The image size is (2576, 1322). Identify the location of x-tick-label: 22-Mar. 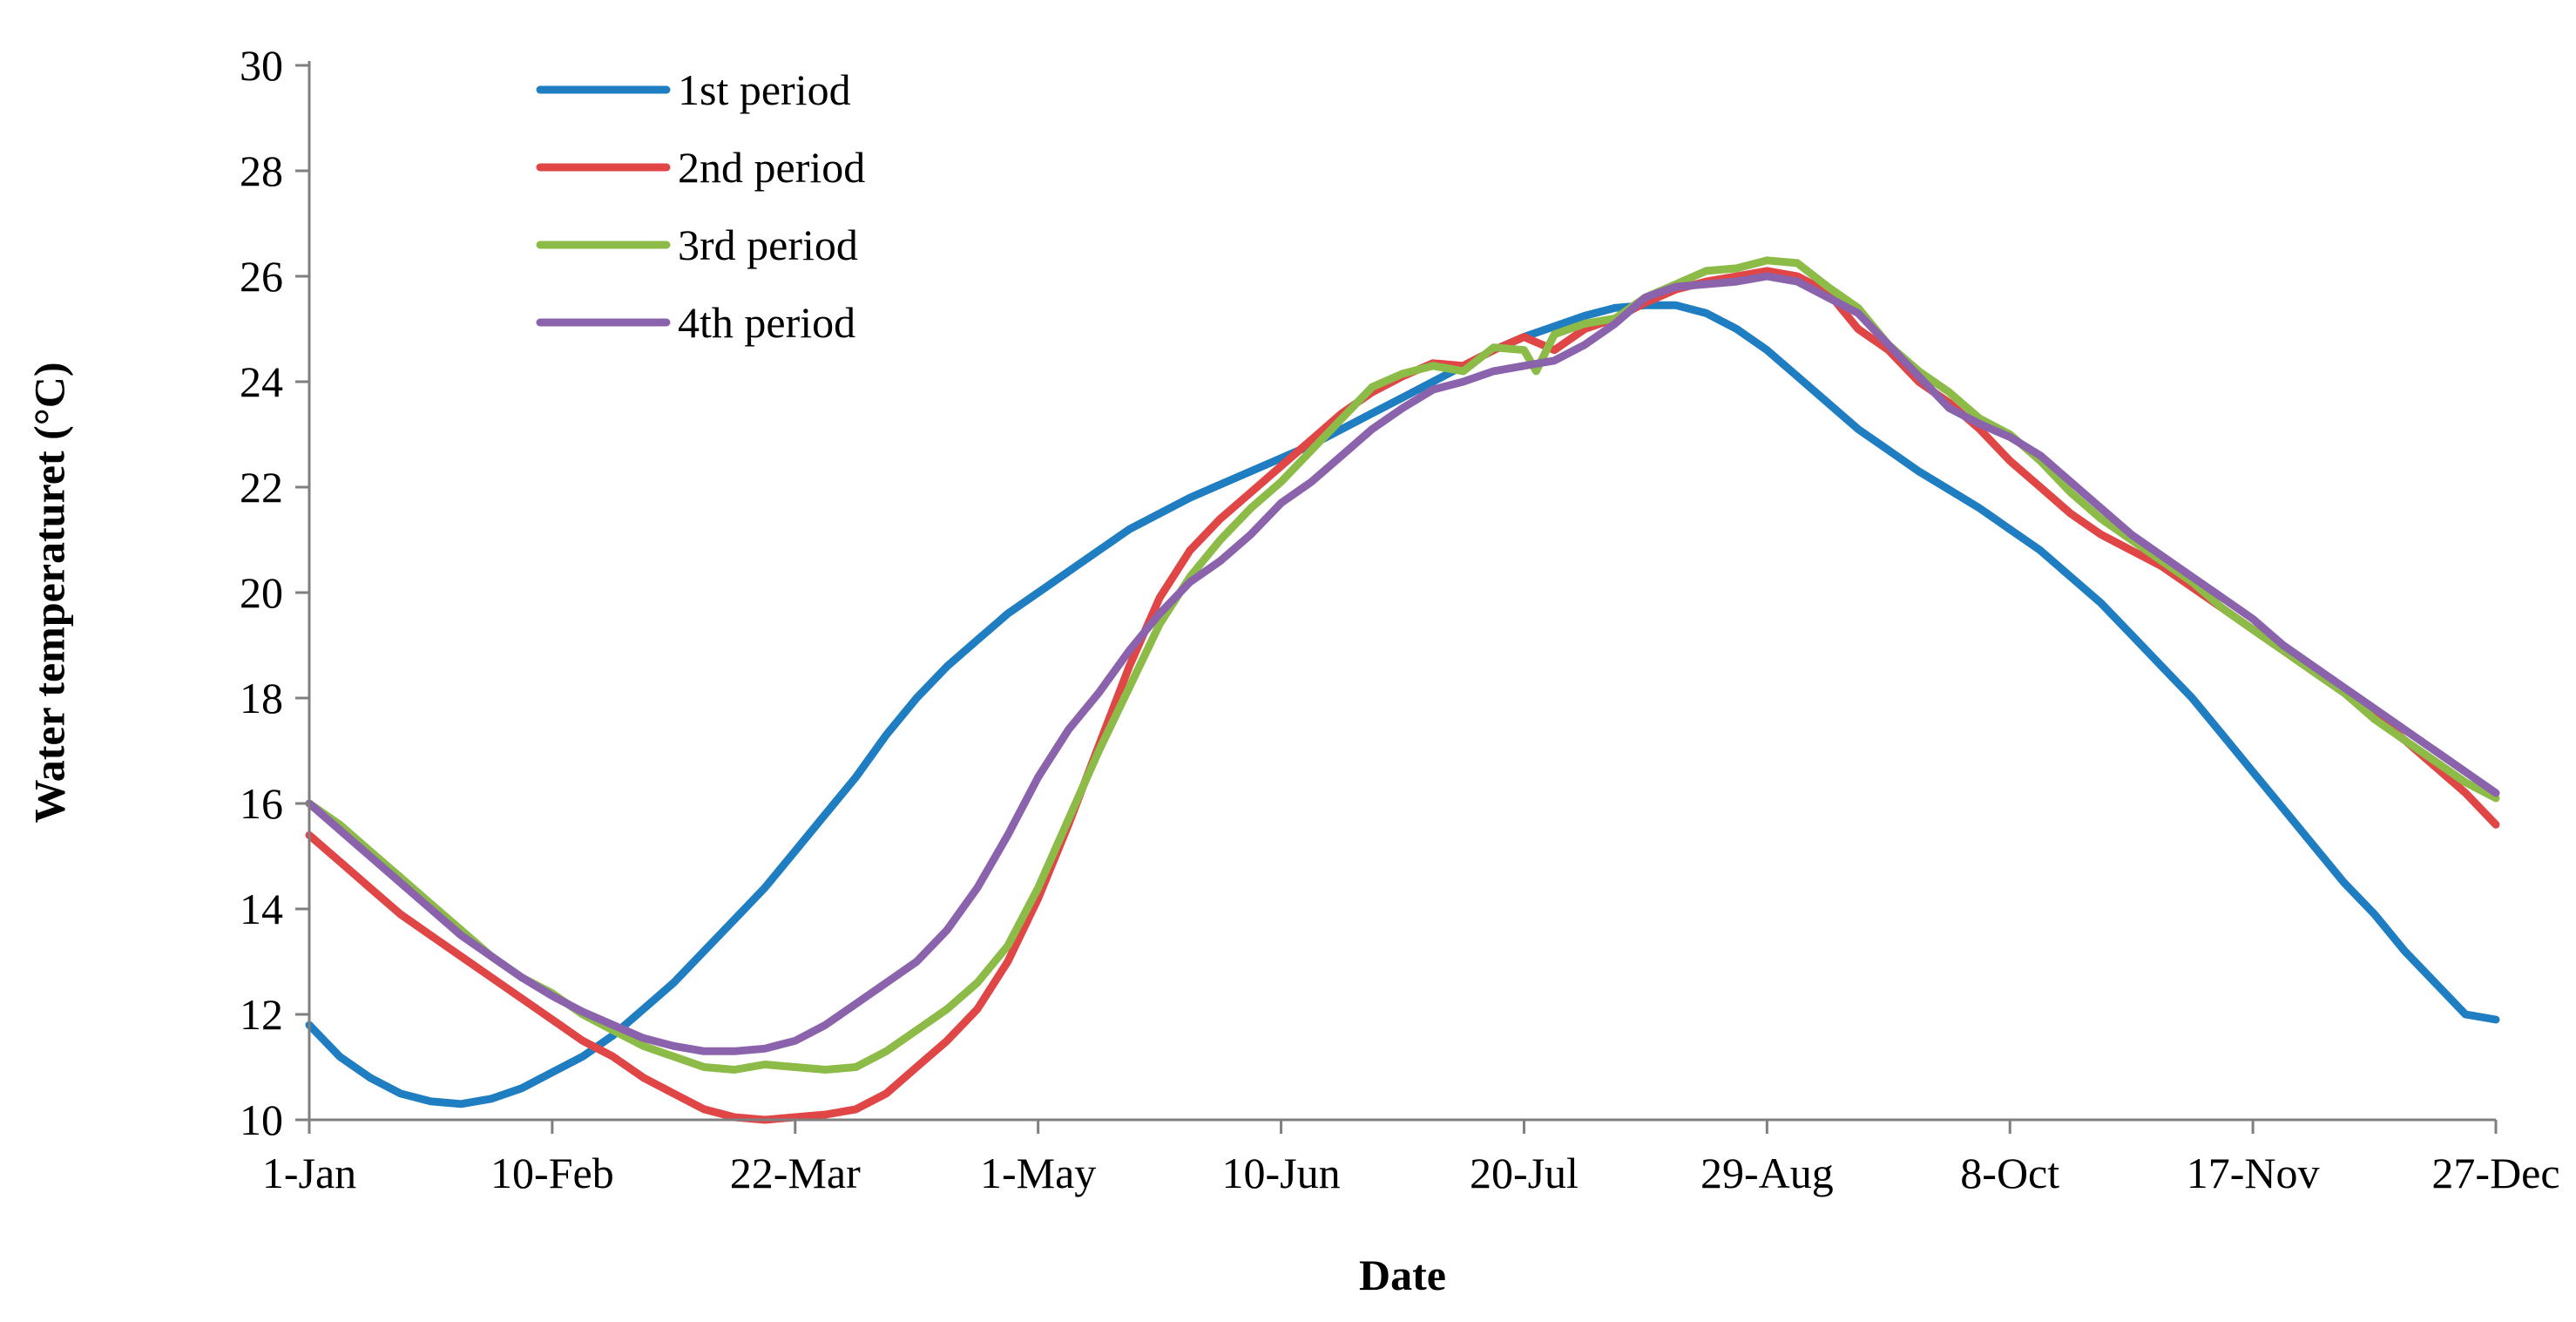
(795, 1173).